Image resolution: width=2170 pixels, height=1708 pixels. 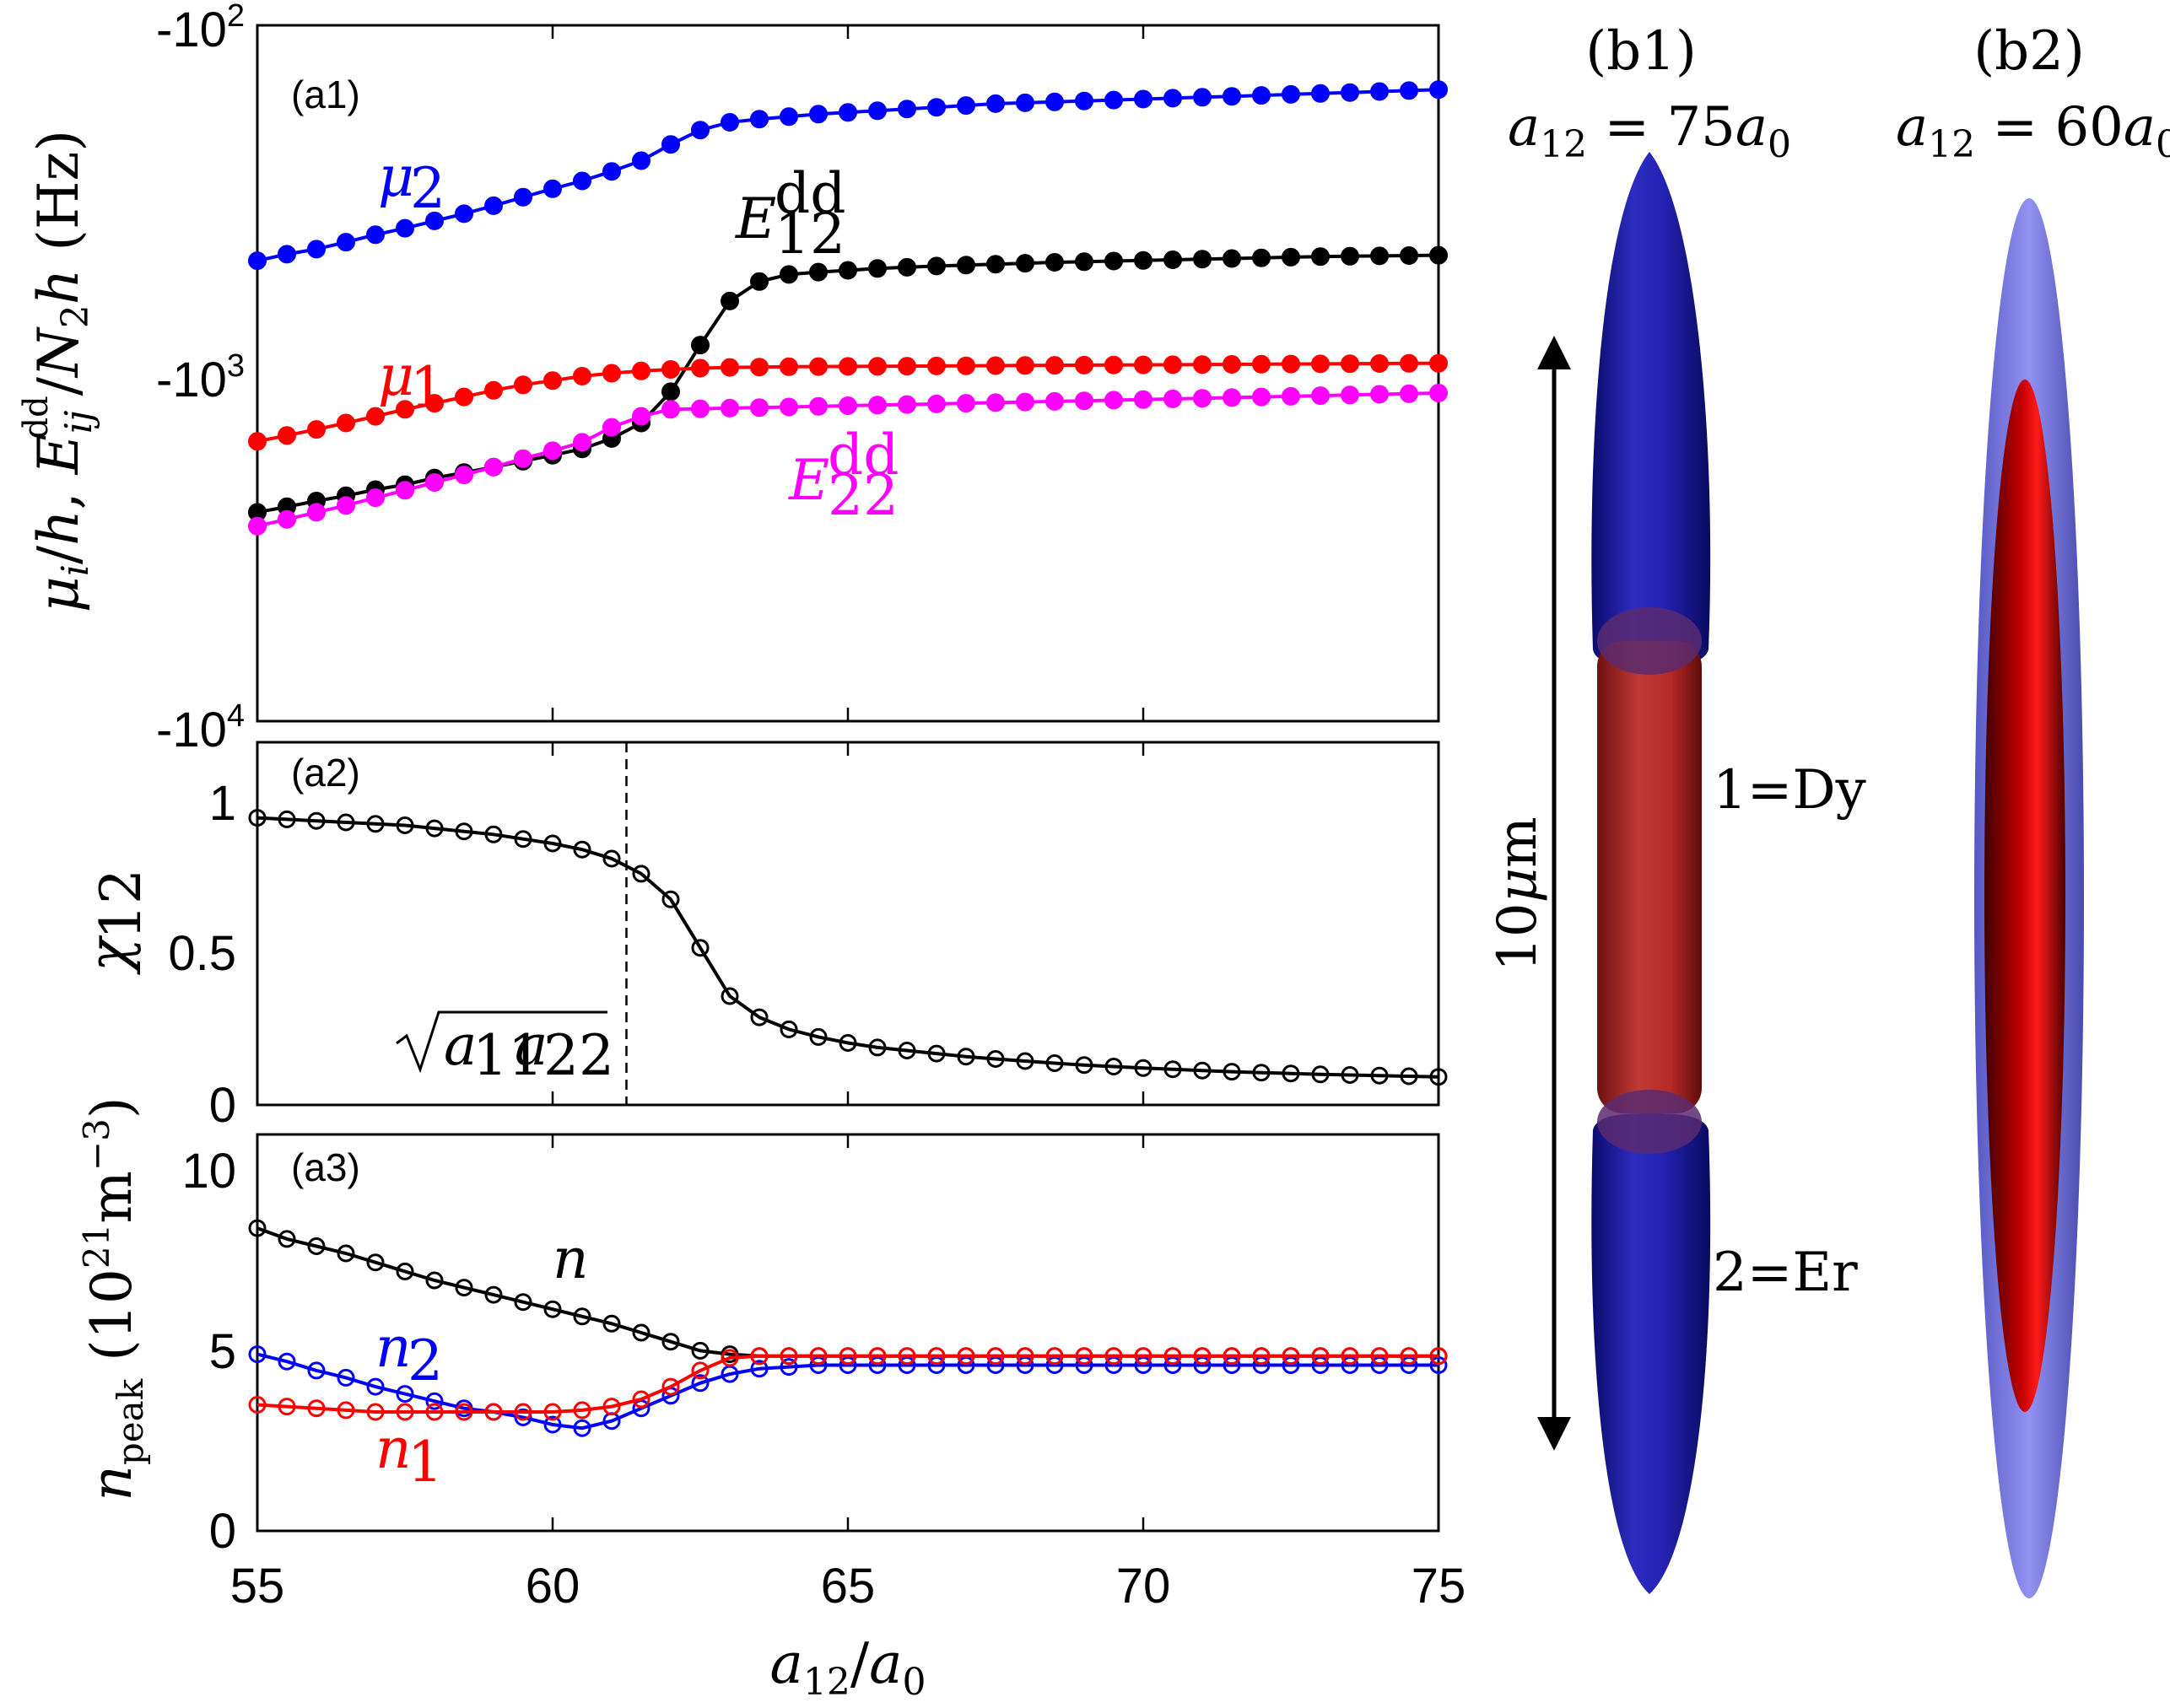 I want to click on param-label-b2: a12 = 60a0, so click(x=2033, y=131).